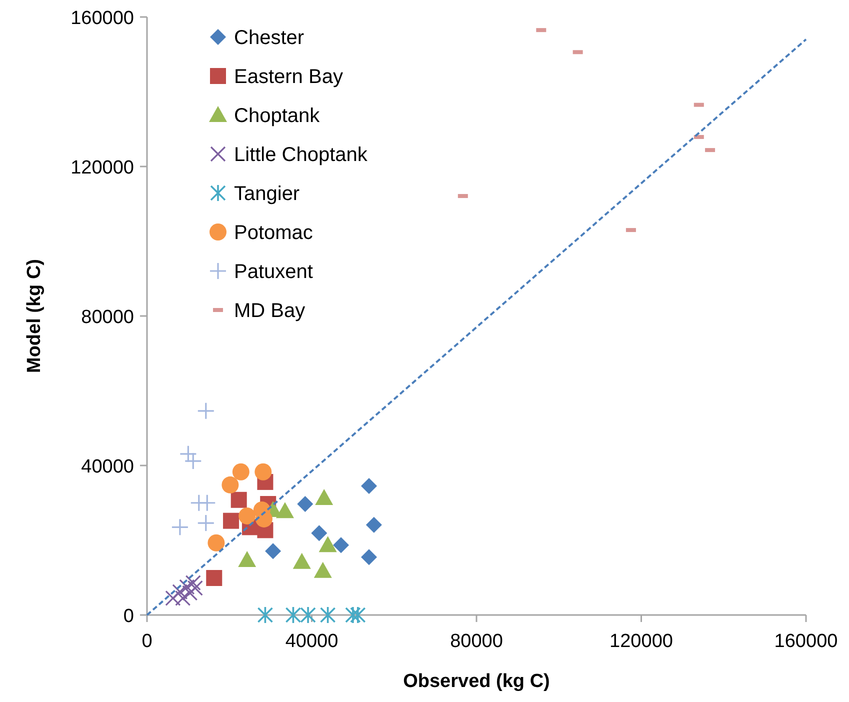 This screenshot has width=849, height=702. Describe the element at coordinates (641, 641) in the screenshot. I see `x-tick-label: 120000` at that location.